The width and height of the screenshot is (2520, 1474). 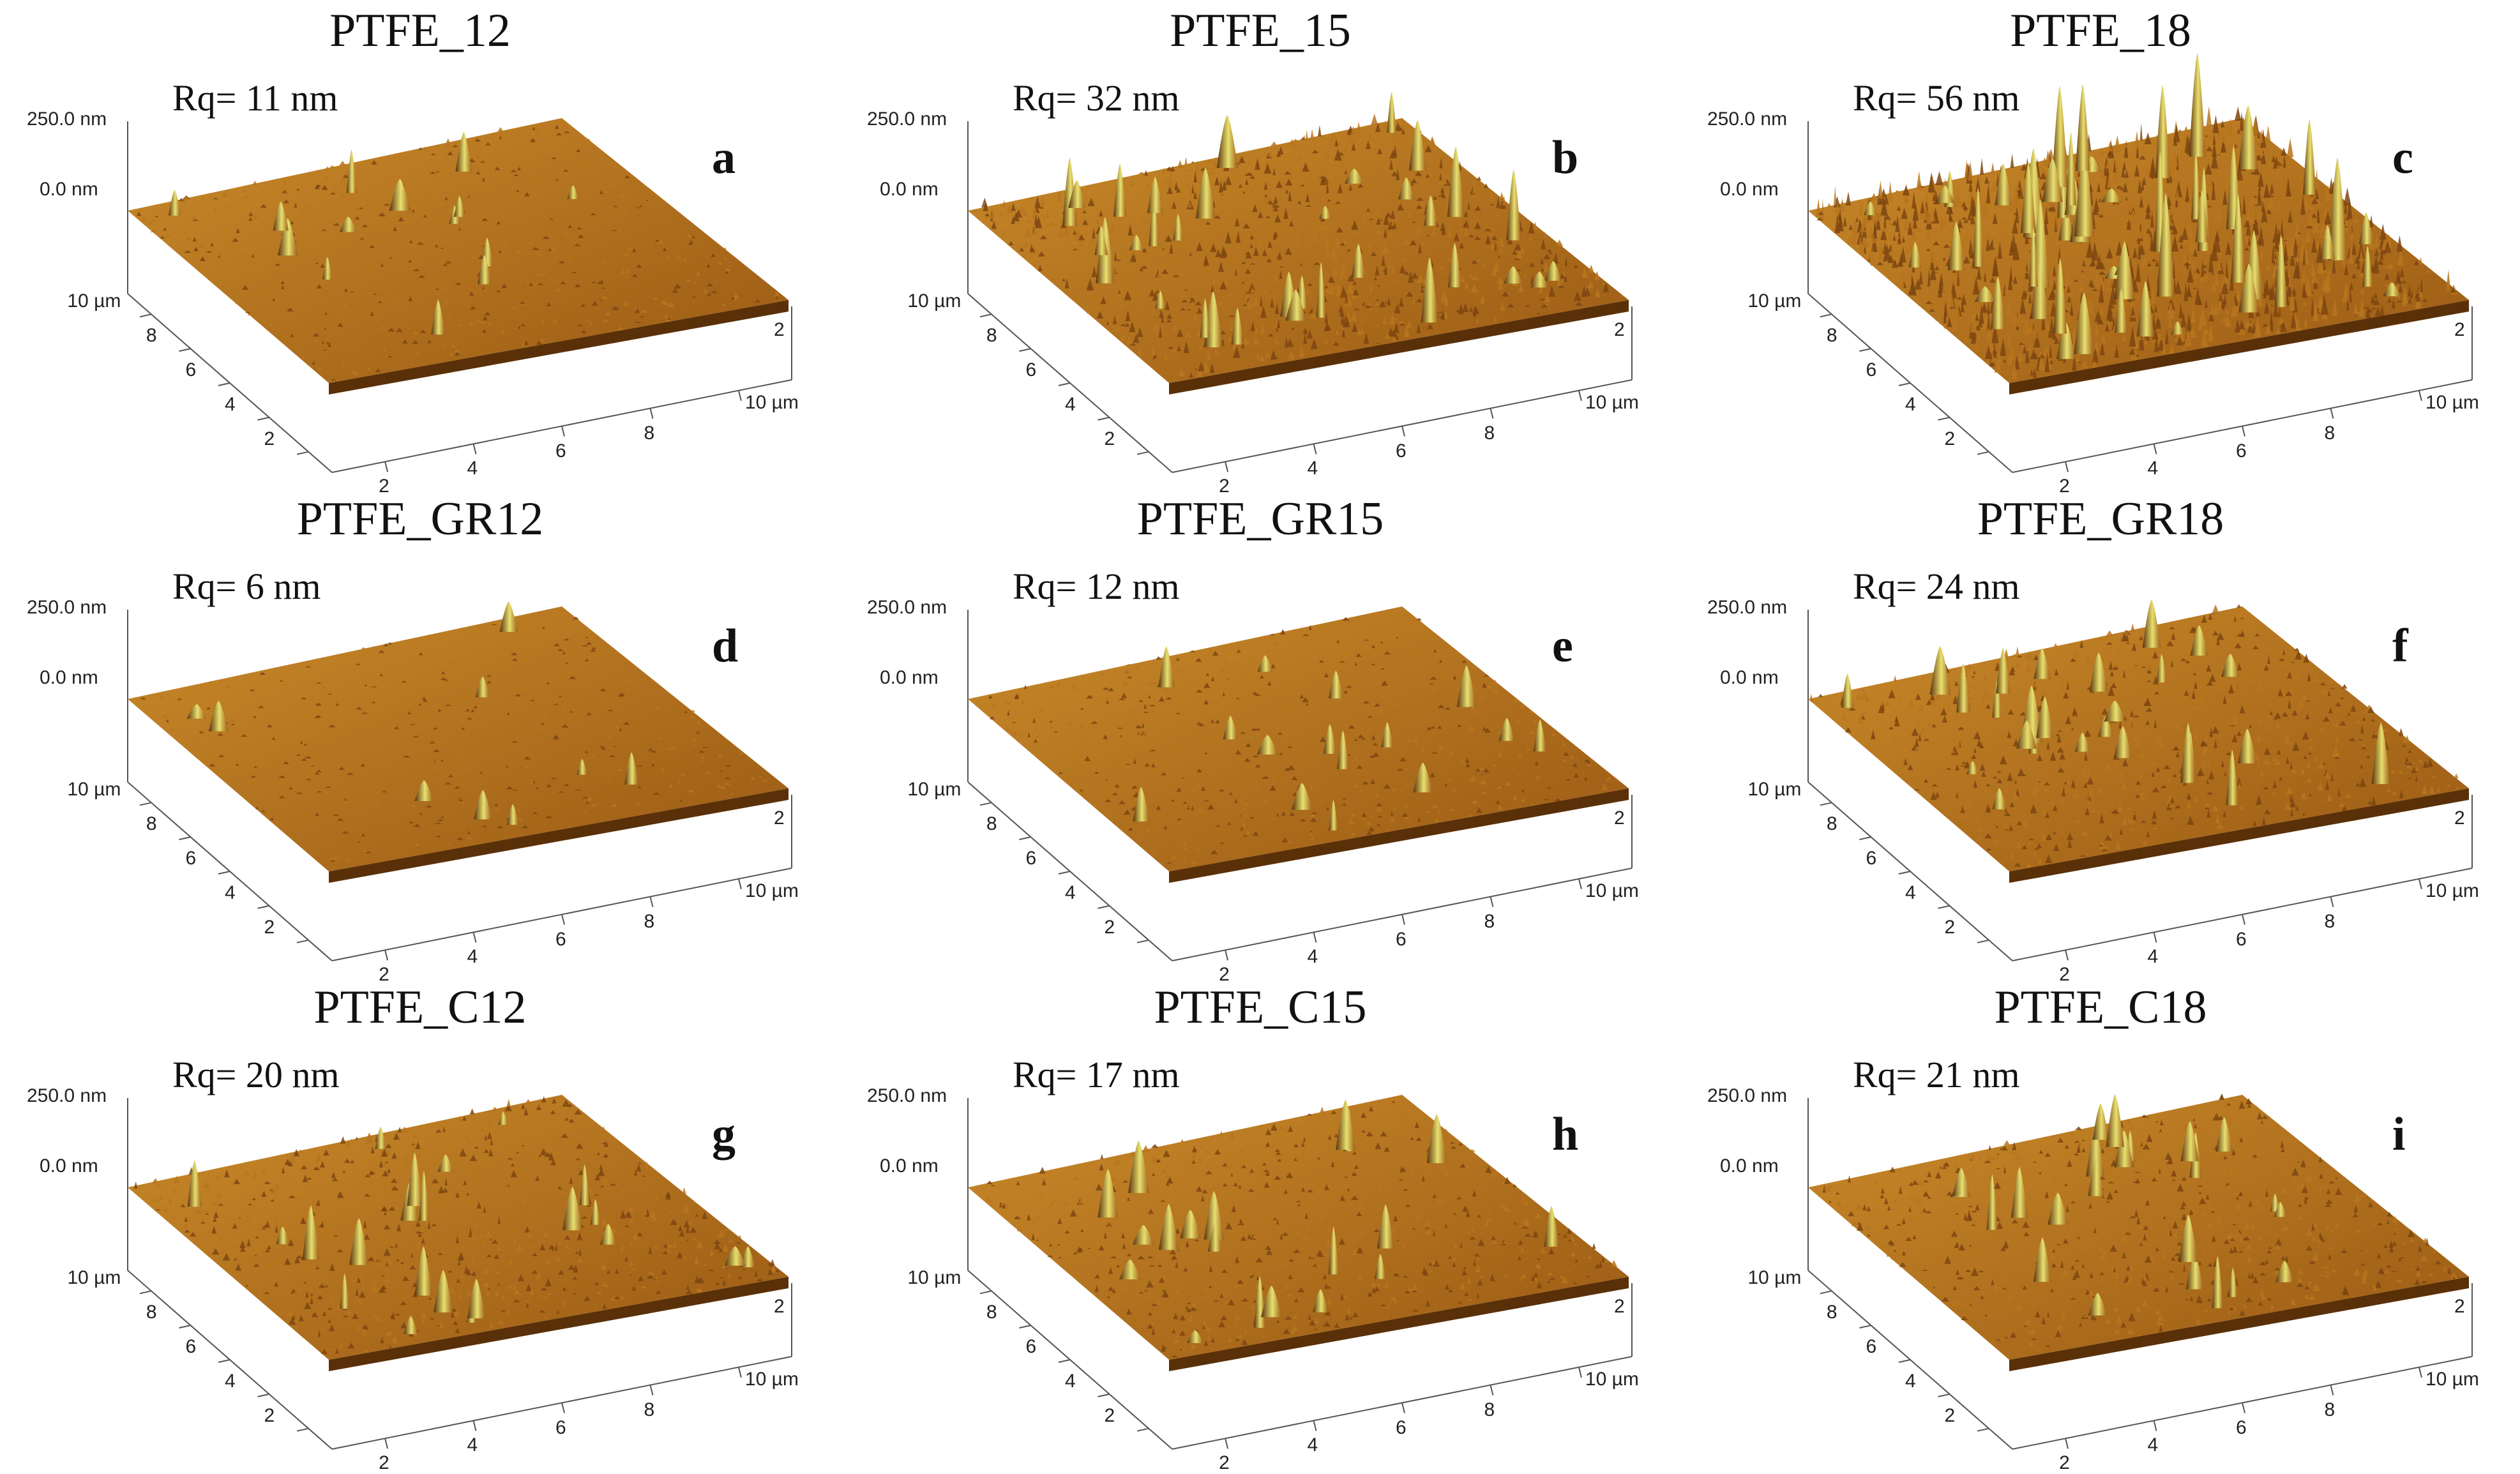 I want to click on panel-title: PTFE_GR18, so click(x=2100, y=519).